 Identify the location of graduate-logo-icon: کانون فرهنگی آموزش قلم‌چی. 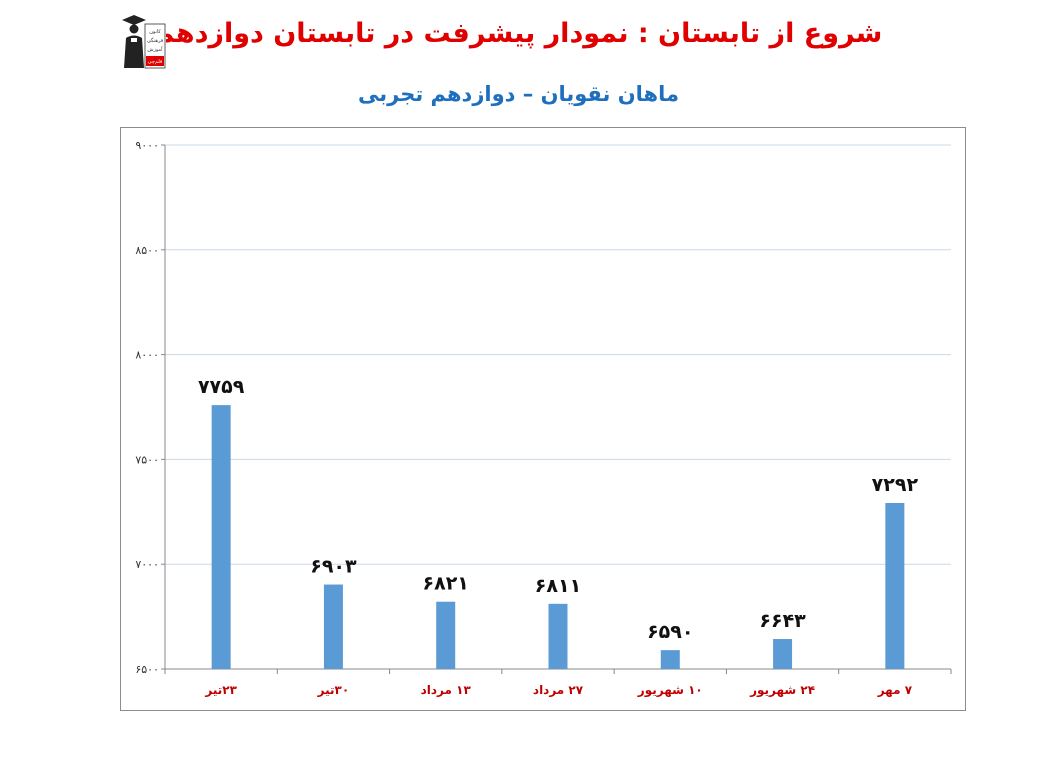
(143, 41).